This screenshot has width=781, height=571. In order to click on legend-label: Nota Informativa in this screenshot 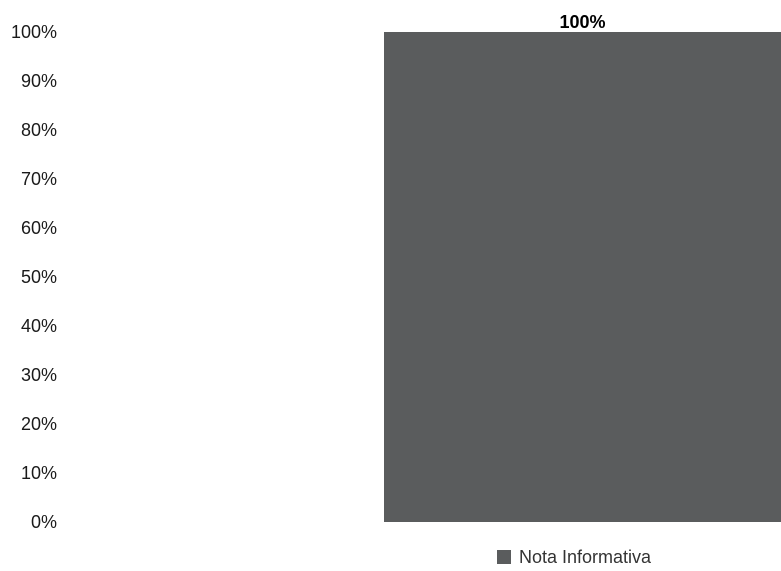, I will do `click(585, 557)`.